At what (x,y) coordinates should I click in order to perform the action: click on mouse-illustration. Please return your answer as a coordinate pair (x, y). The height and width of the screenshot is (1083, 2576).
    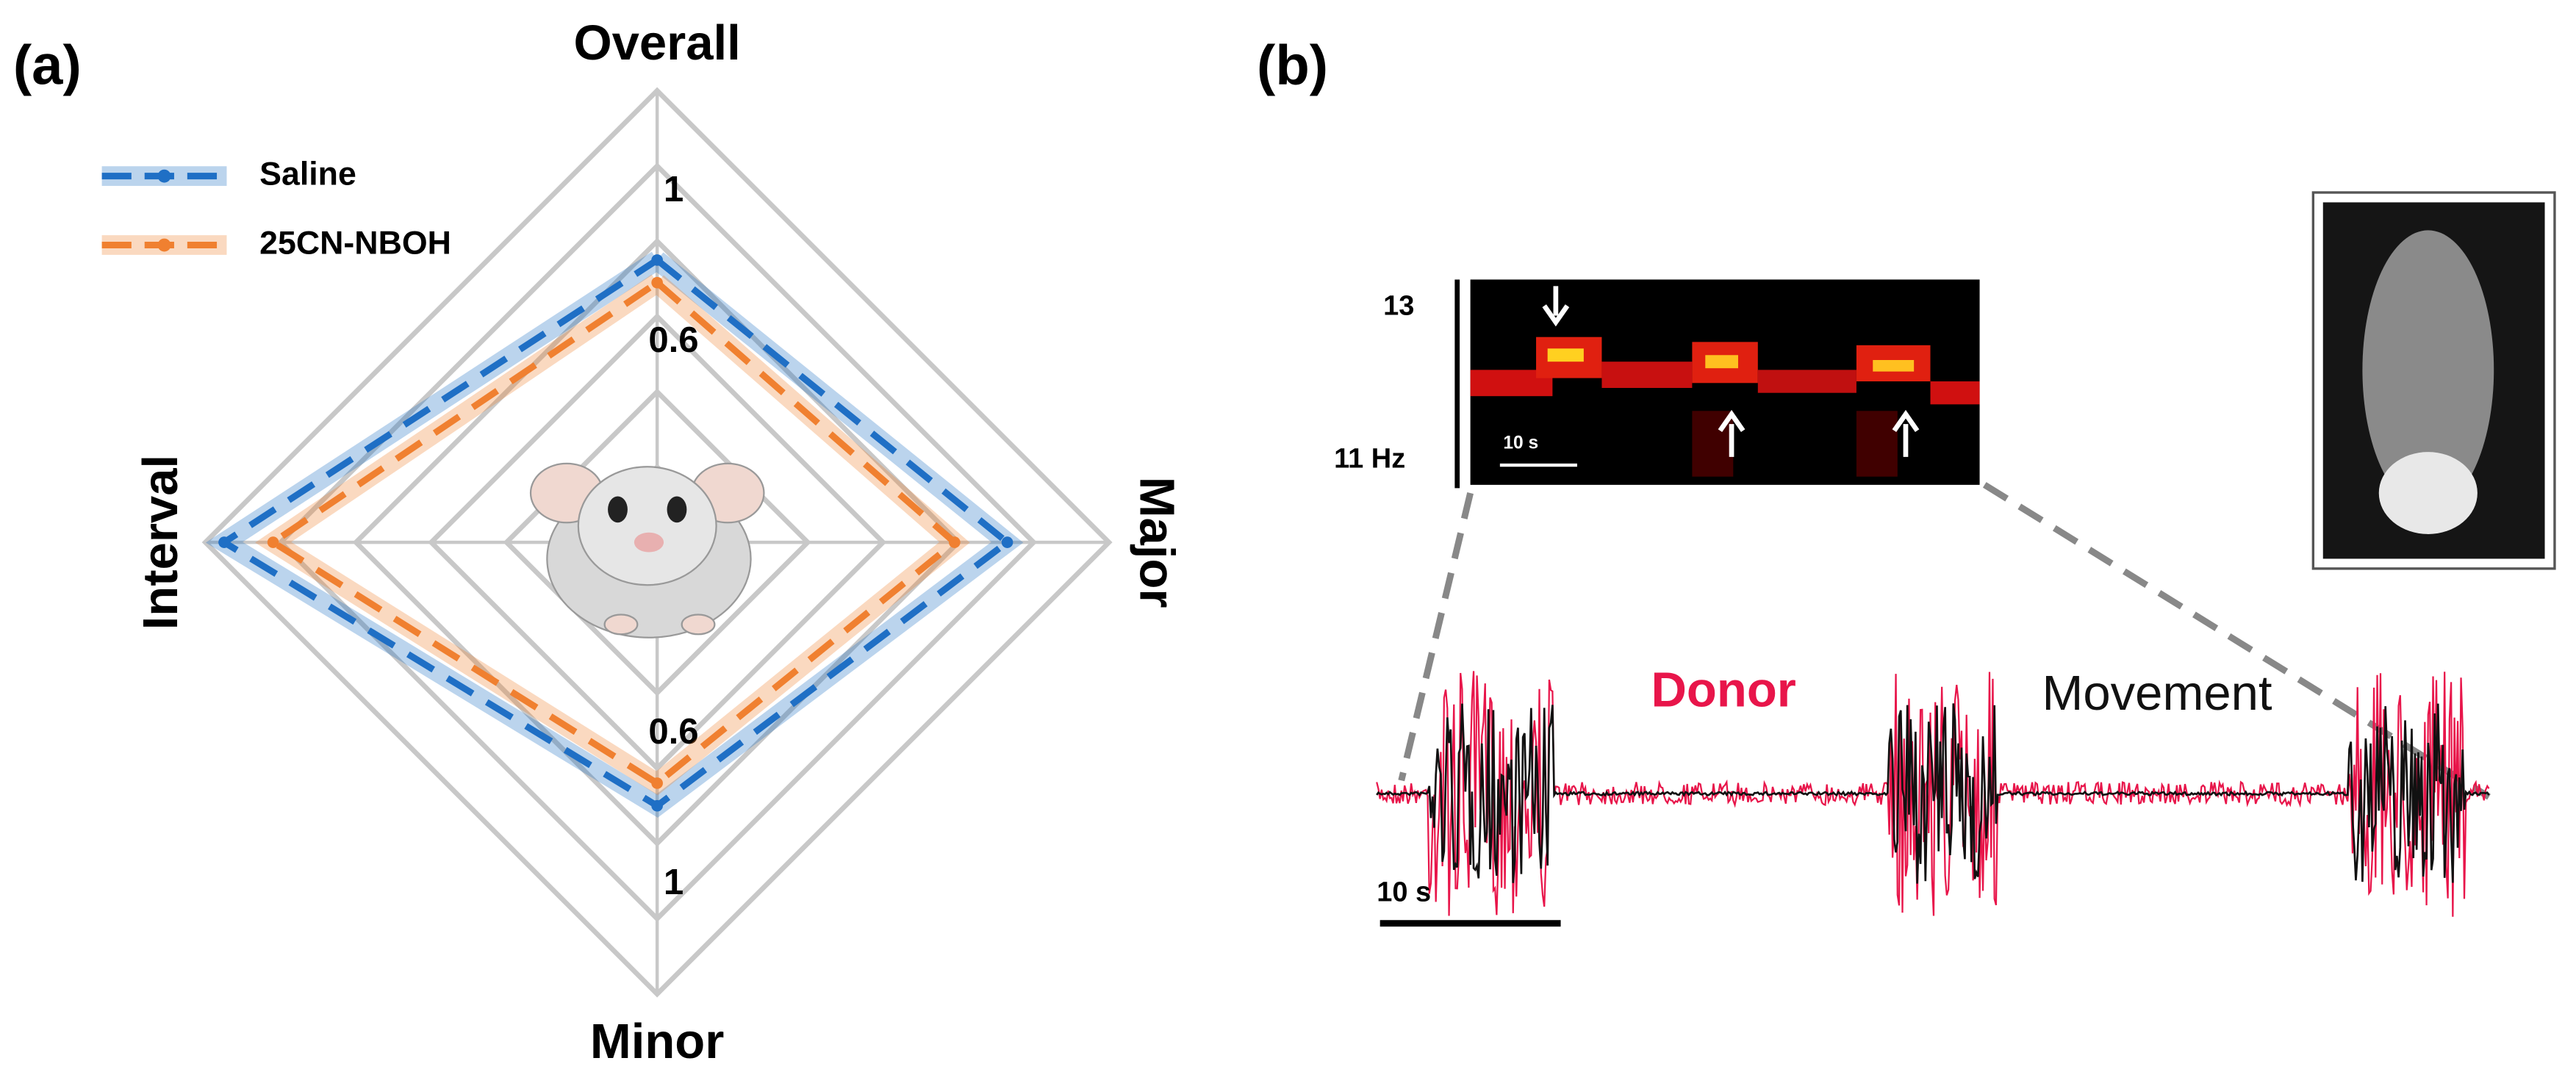
    Looking at the image, I should click on (647, 550).